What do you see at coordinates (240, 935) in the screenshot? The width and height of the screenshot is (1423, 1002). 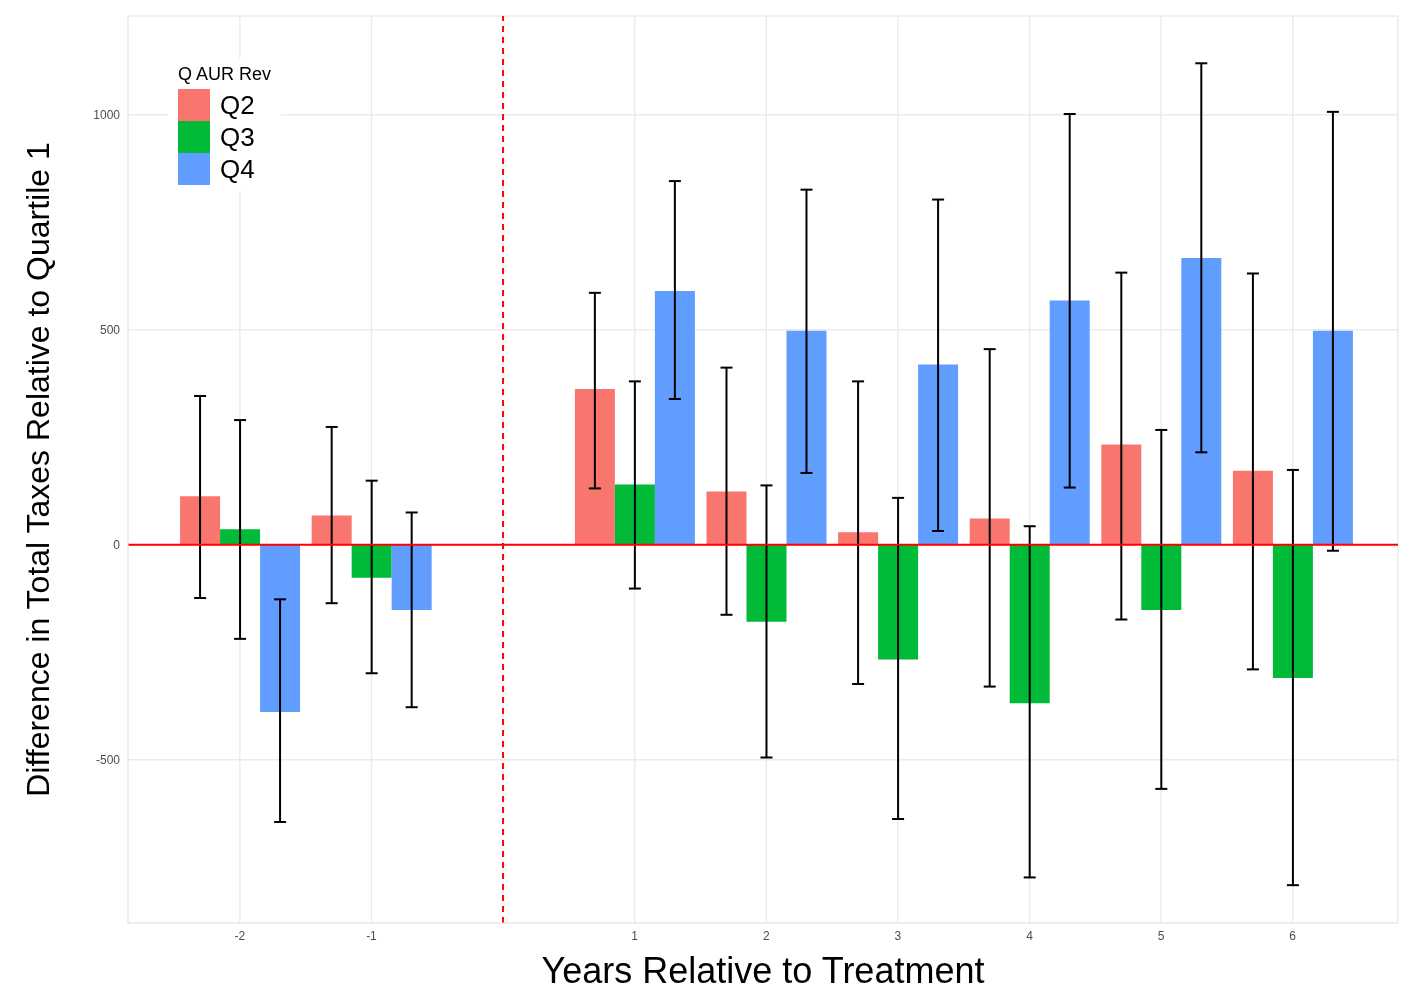 I see `x-tick-label: -2` at bounding box center [240, 935].